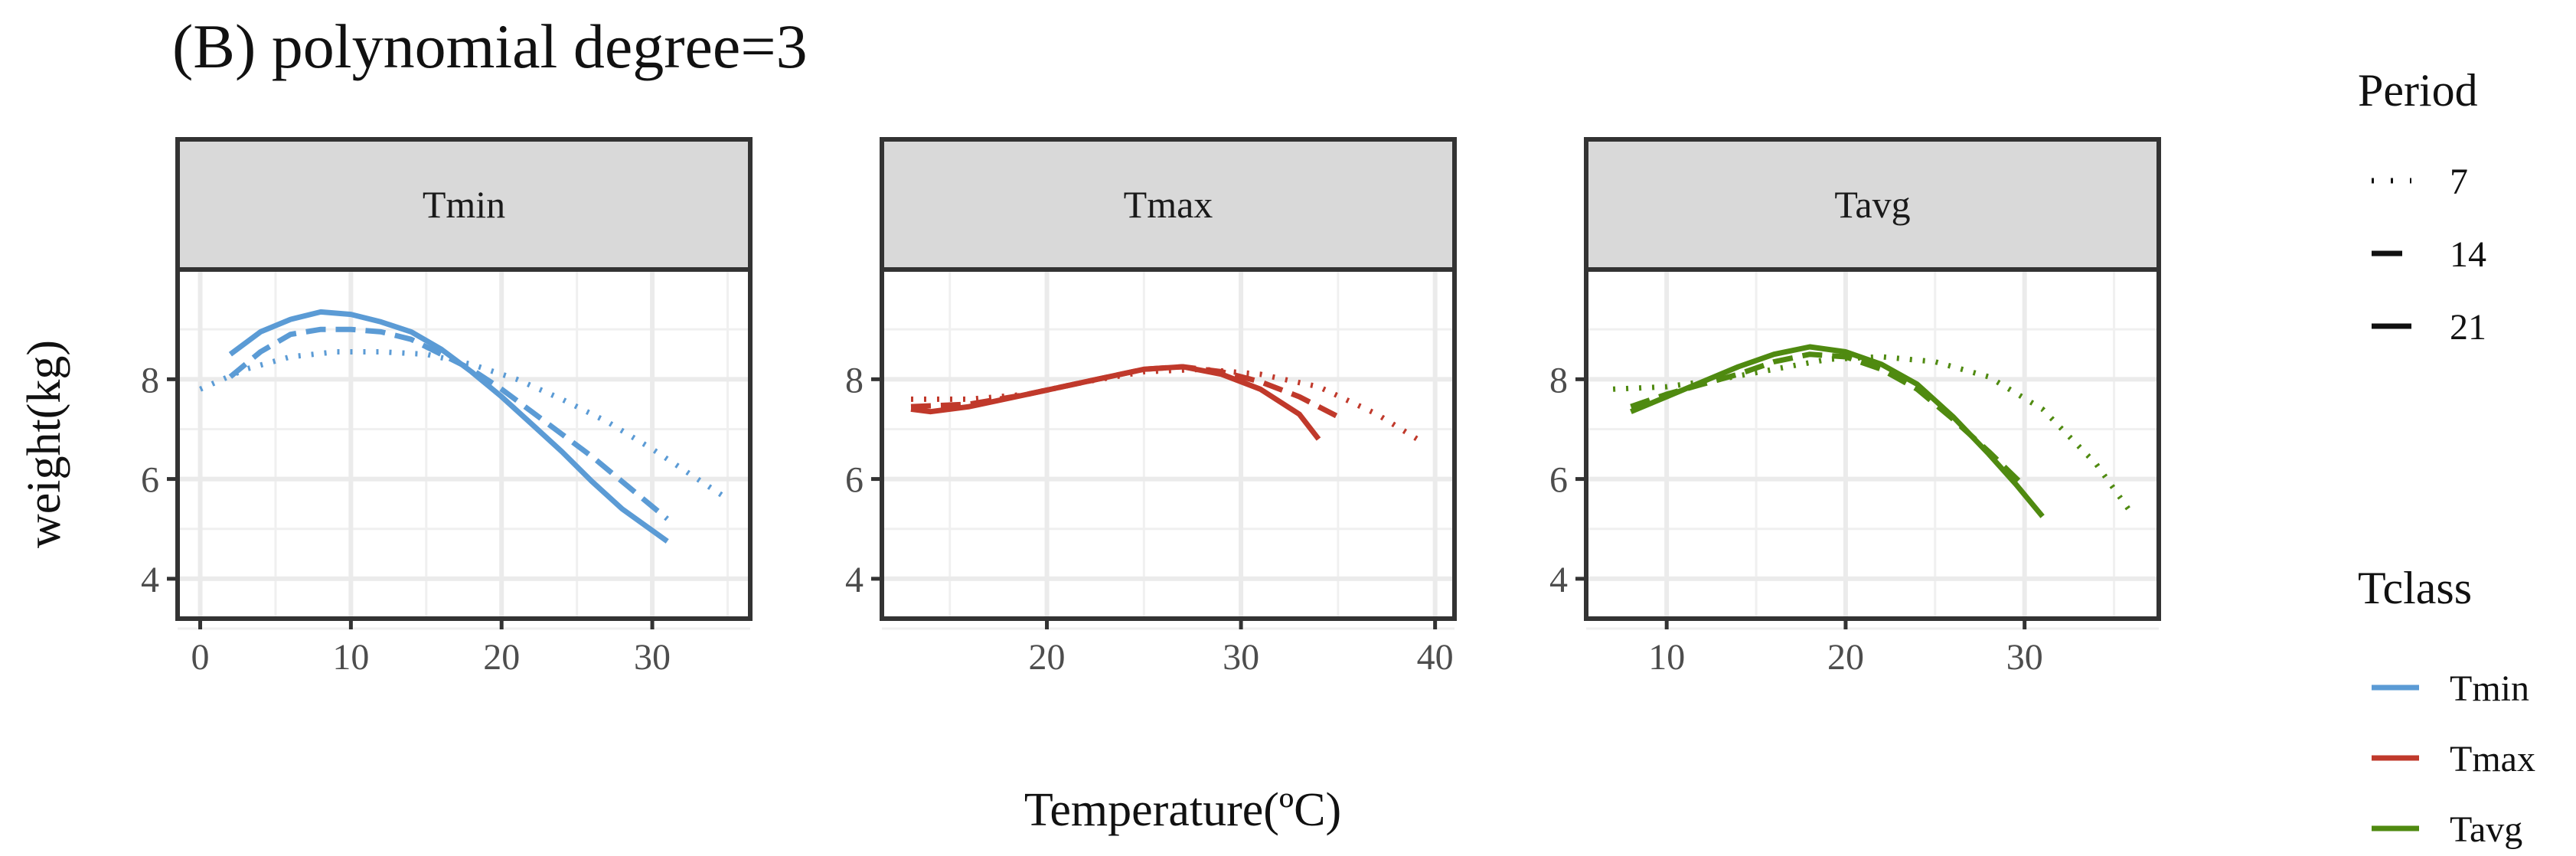  What do you see at coordinates (2489, 688) in the screenshot?
I see `legend-label-tclass-tmin: Tmin` at bounding box center [2489, 688].